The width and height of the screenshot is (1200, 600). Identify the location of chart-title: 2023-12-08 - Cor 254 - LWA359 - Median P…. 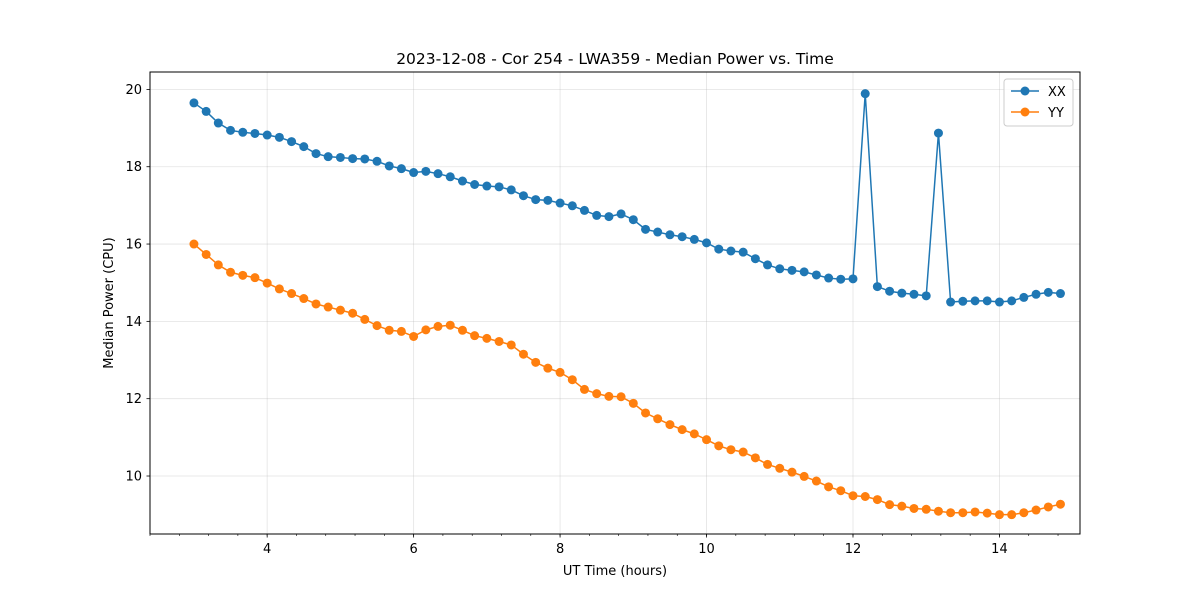
(615, 59).